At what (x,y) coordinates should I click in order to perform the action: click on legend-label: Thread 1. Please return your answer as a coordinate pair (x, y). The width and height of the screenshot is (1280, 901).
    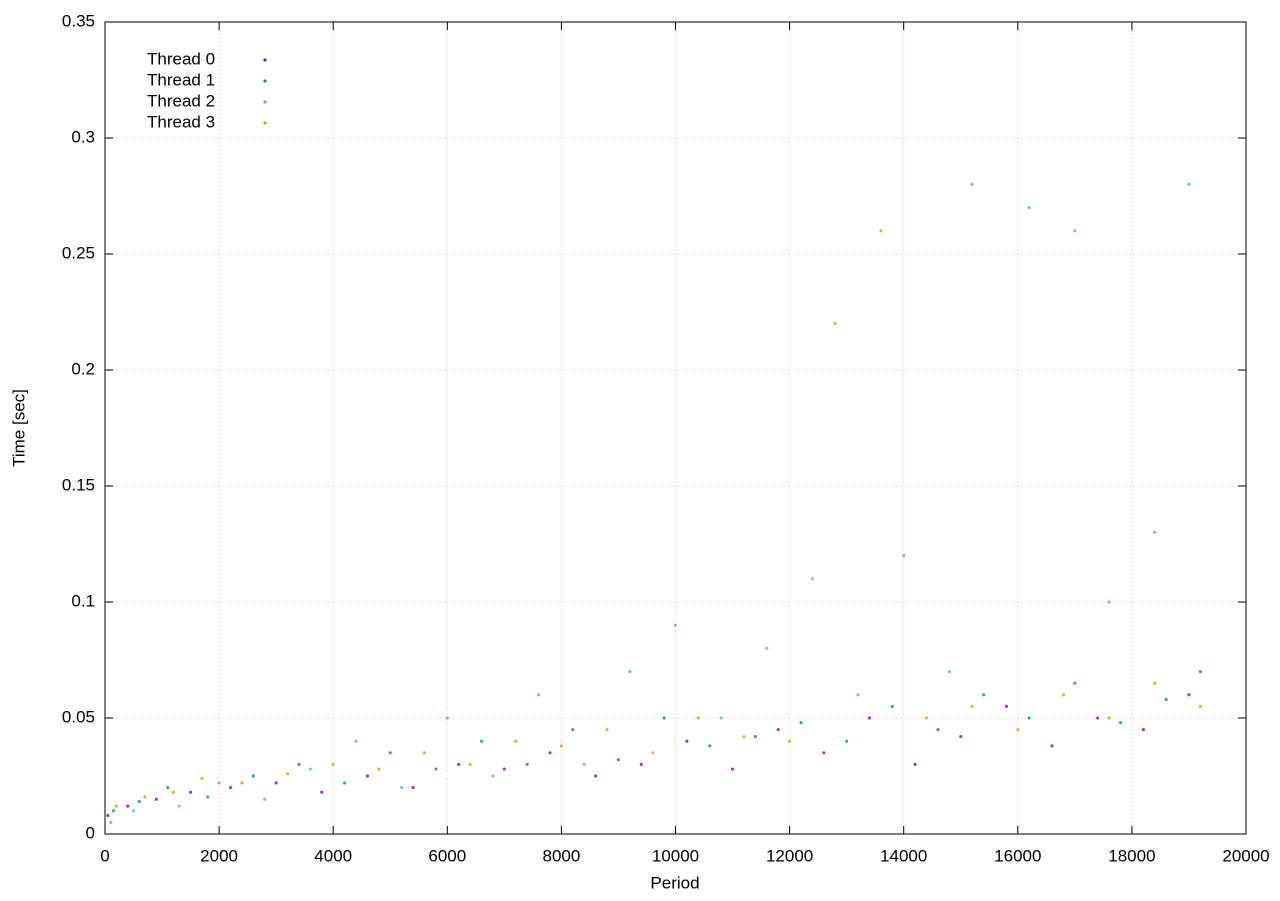
    Looking at the image, I should click on (181, 79).